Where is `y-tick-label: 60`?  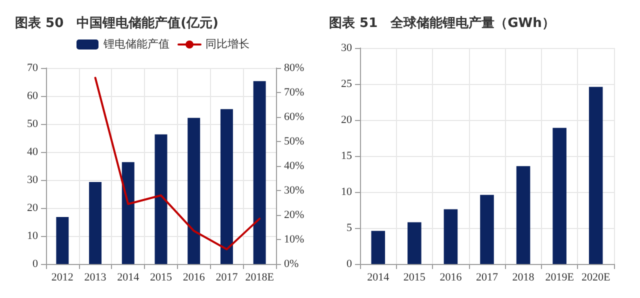
y-tick-label: 60 is located at coordinates (32, 96).